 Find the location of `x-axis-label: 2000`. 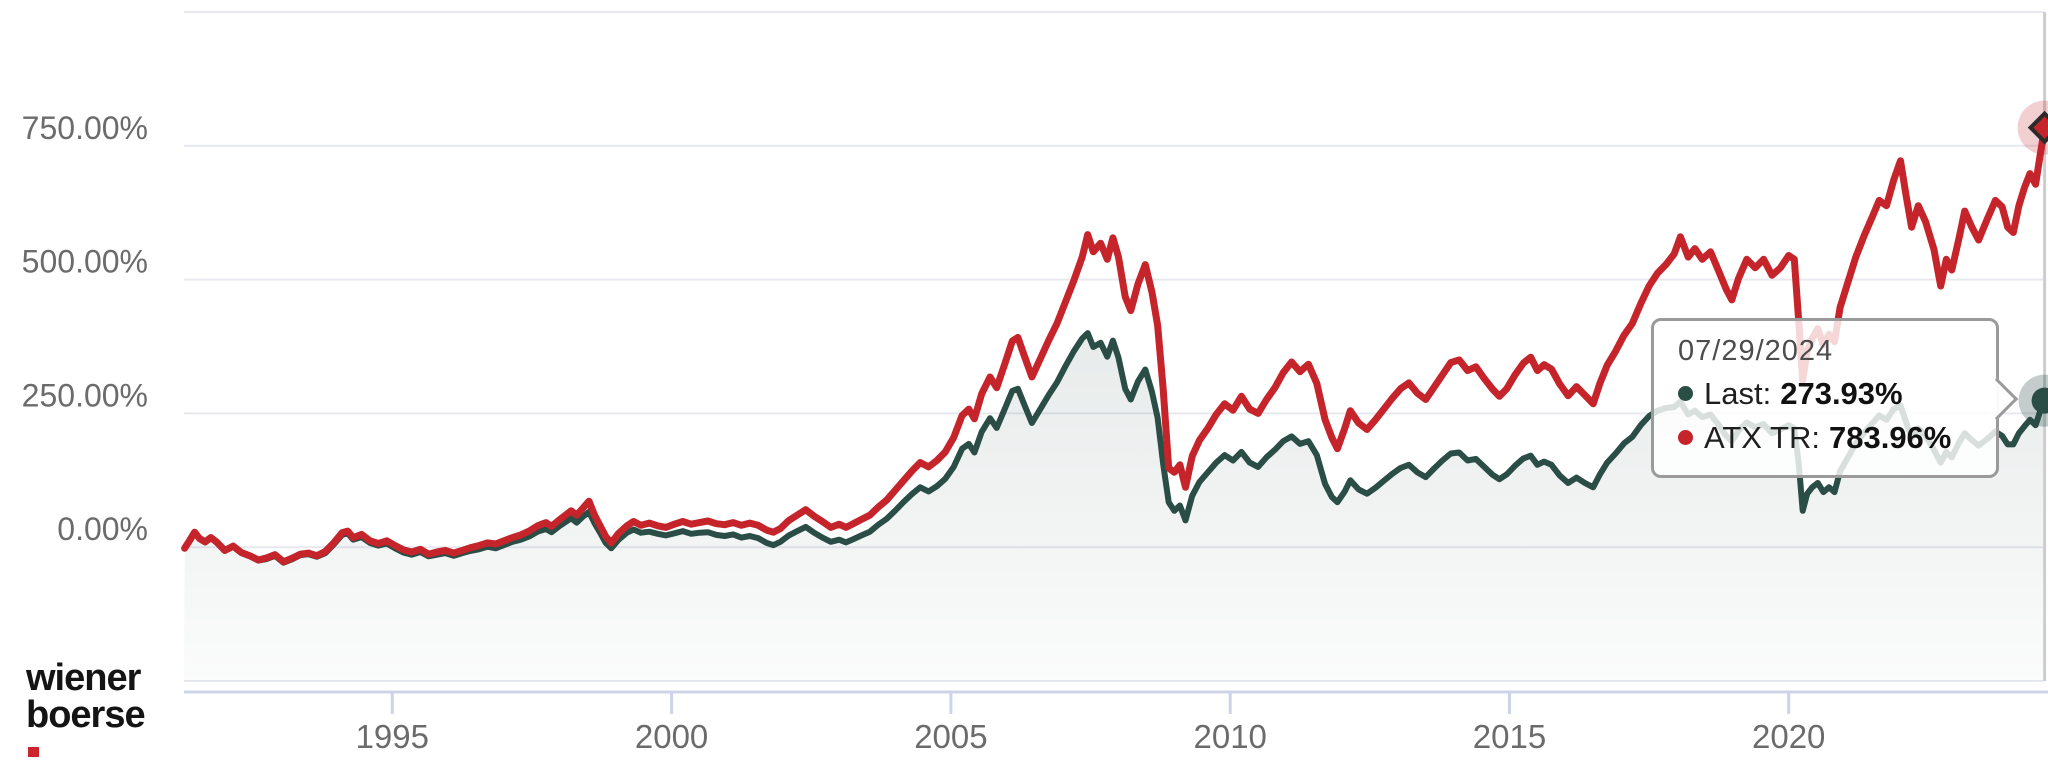

x-axis-label: 2000 is located at coordinates (671, 736).